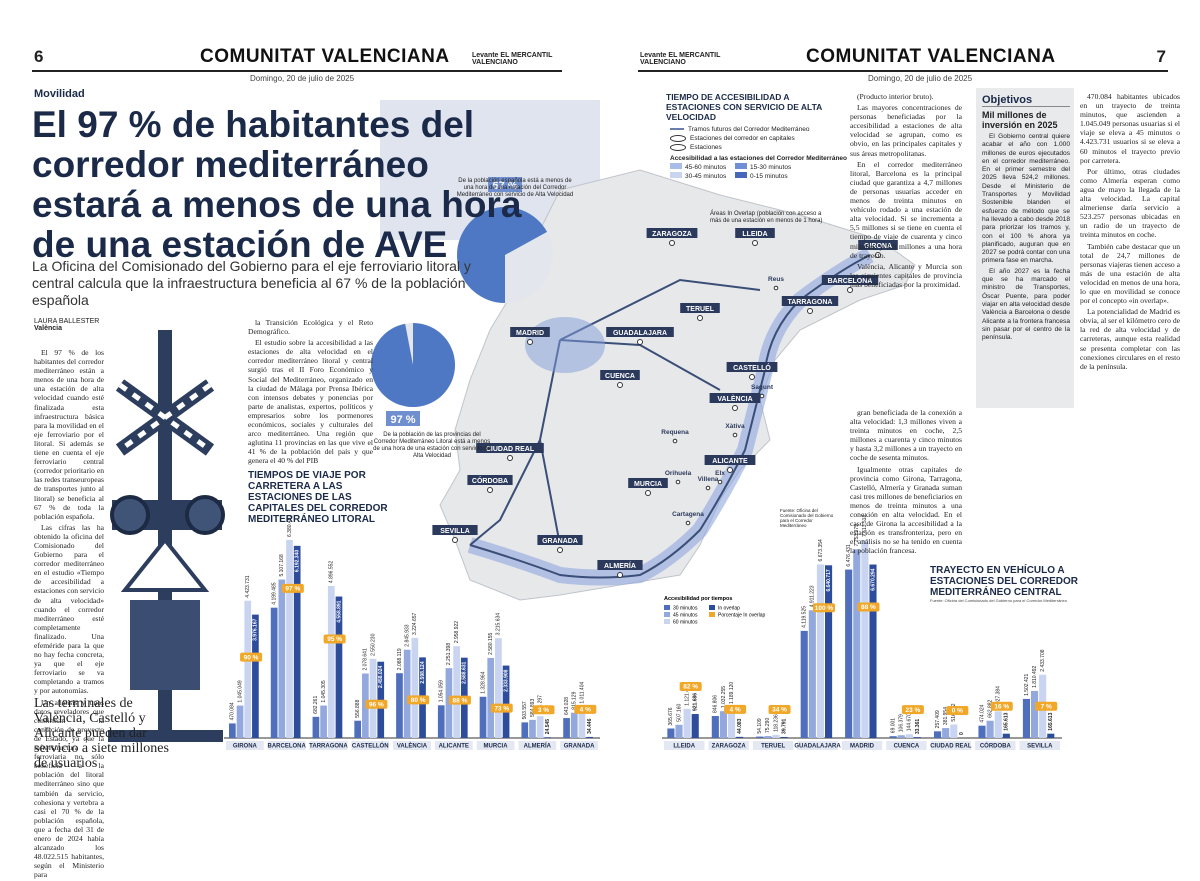  What do you see at coordinates (760, 138) in the screenshot?
I see `legend-item: Estaciones del corredor en capitales` at bounding box center [760, 138].